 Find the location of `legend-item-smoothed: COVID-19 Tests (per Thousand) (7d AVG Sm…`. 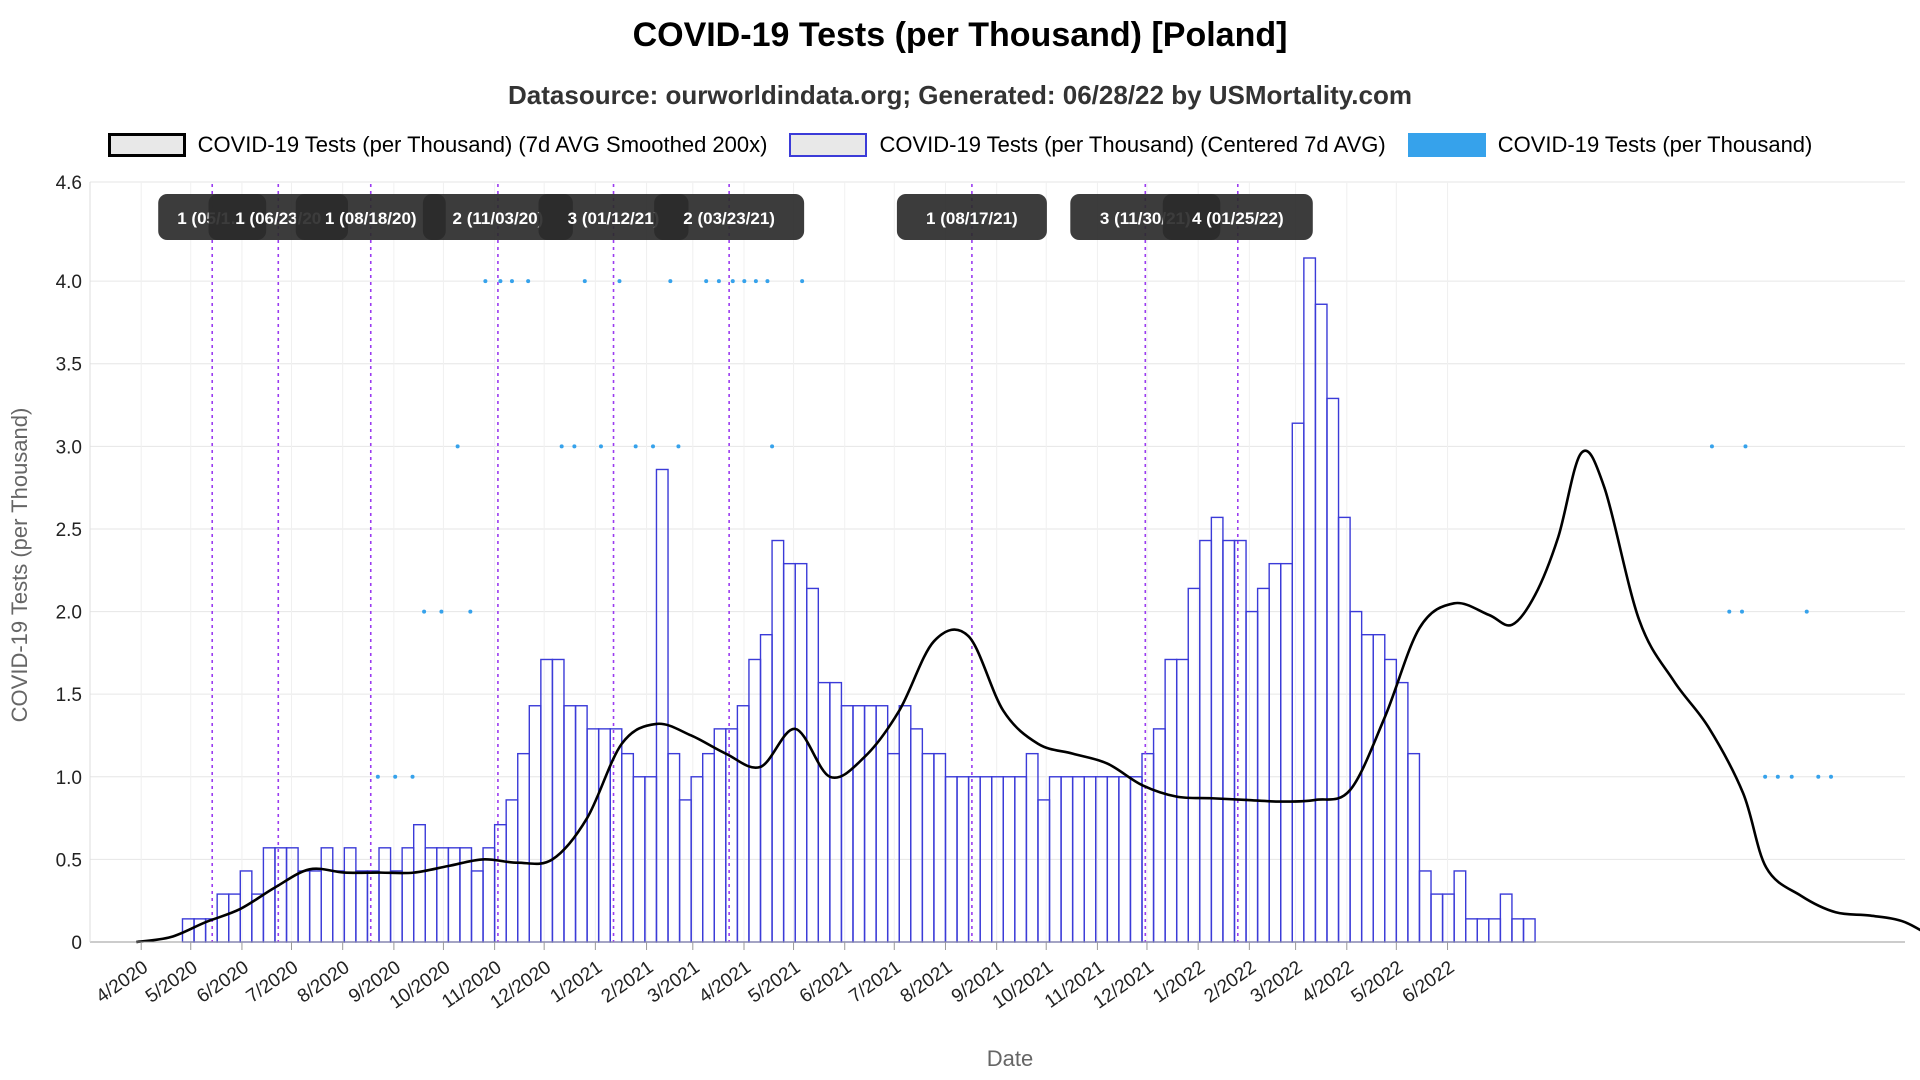

legend-item-smoothed: COVID-19 Tests (per Thousand) (7d AVG Sm… is located at coordinates (437, 145).